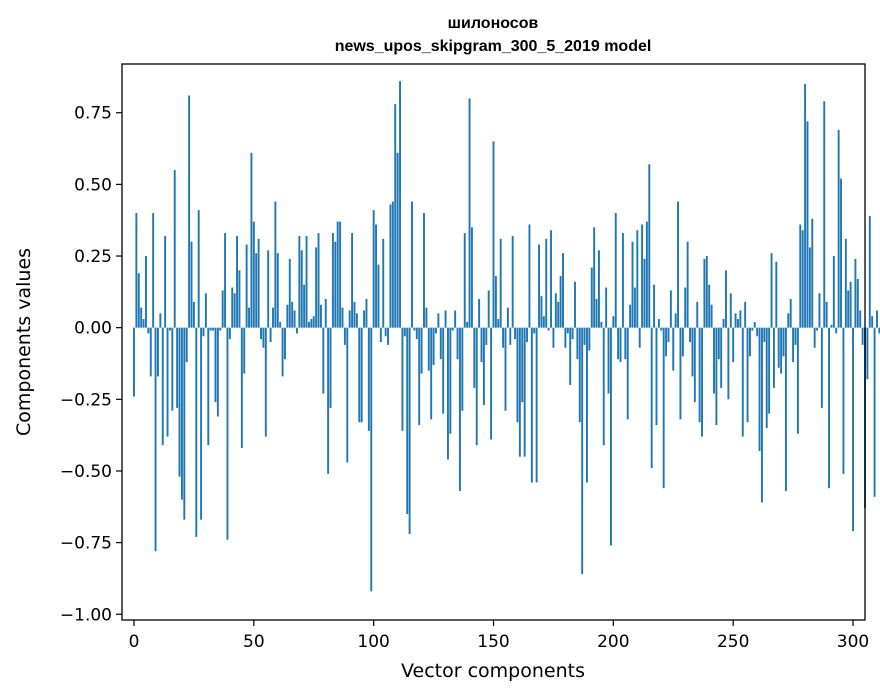  I want to click on y-tick-label: −0.25, so click(86, 400).